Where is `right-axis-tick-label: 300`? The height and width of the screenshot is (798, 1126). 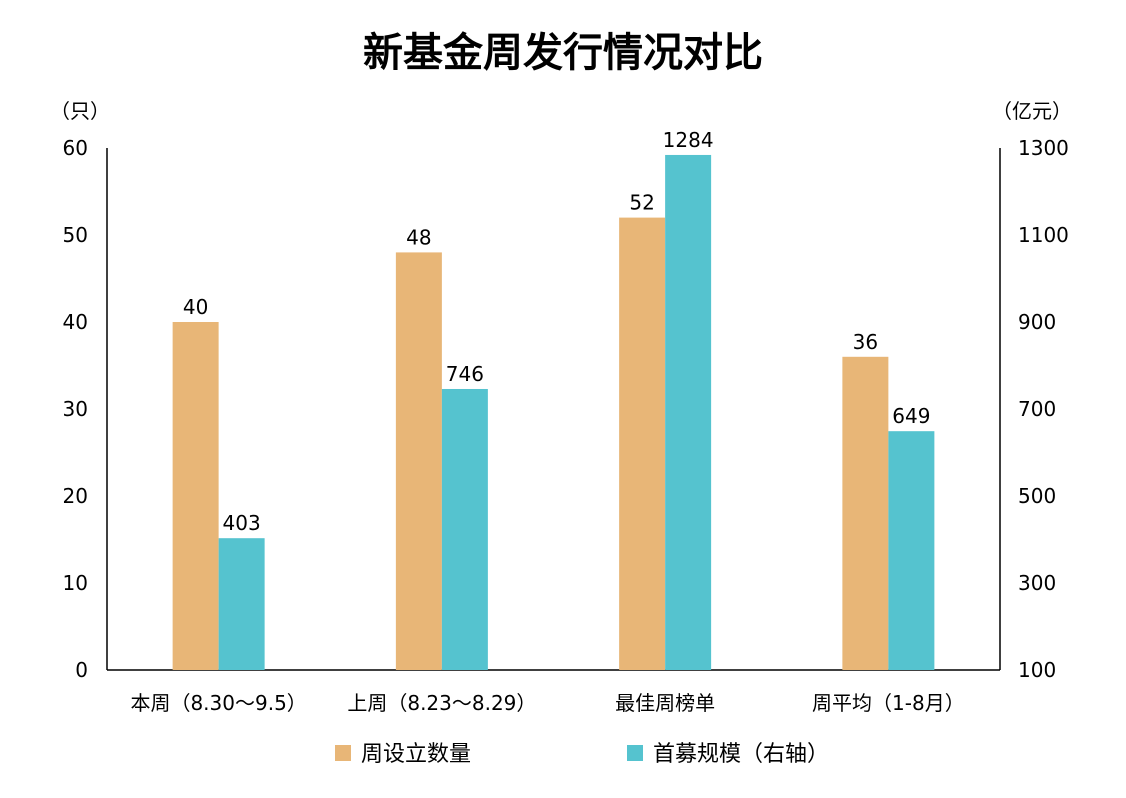
right-axis-tick-label: 300 is located at coordinates (1037, 583).